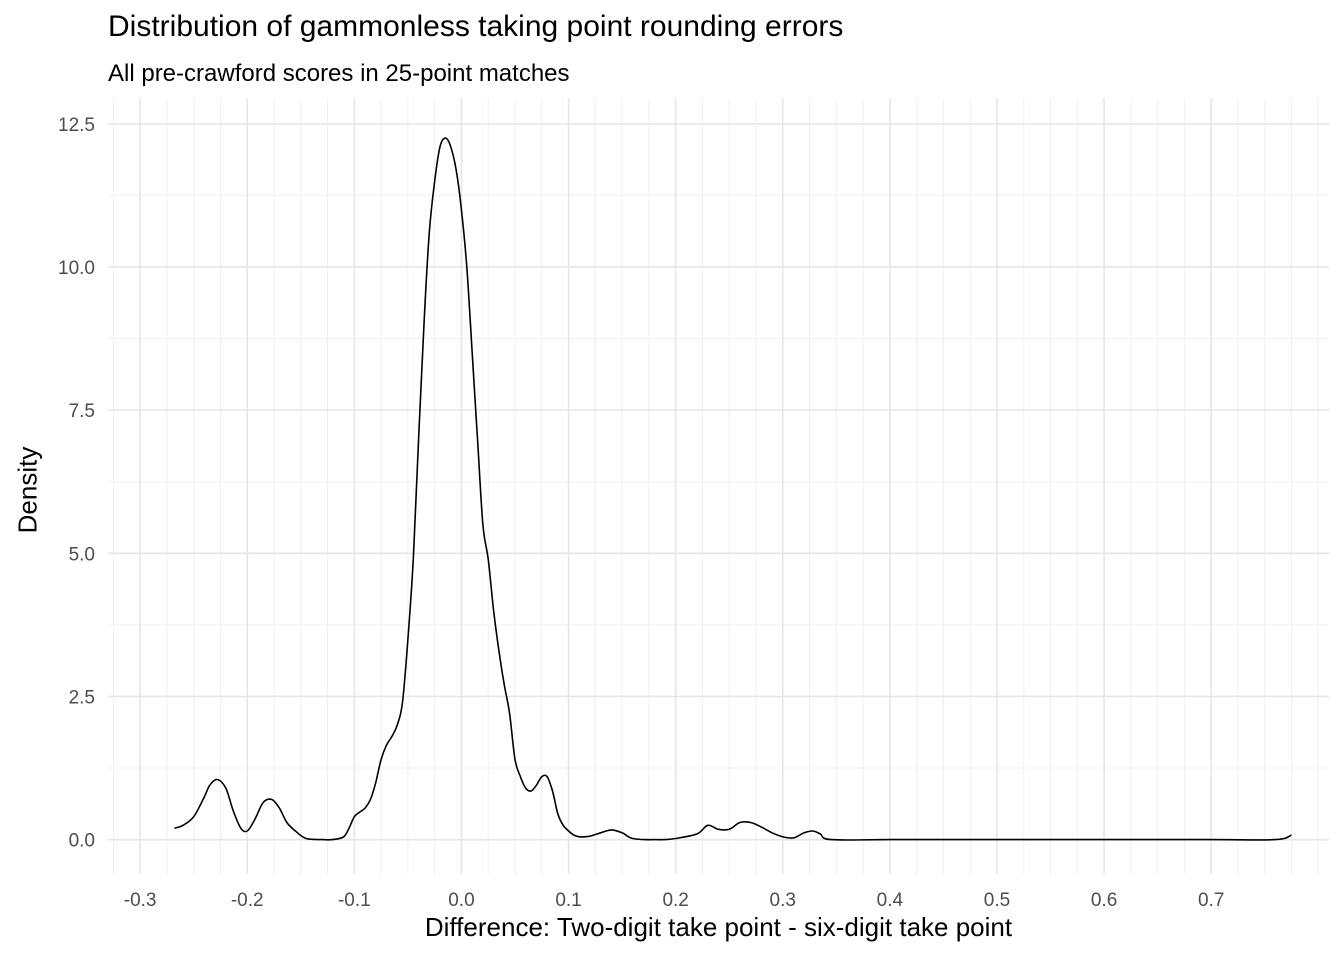  I want to click on x-tick-label: 0.2, so click(675, 900).